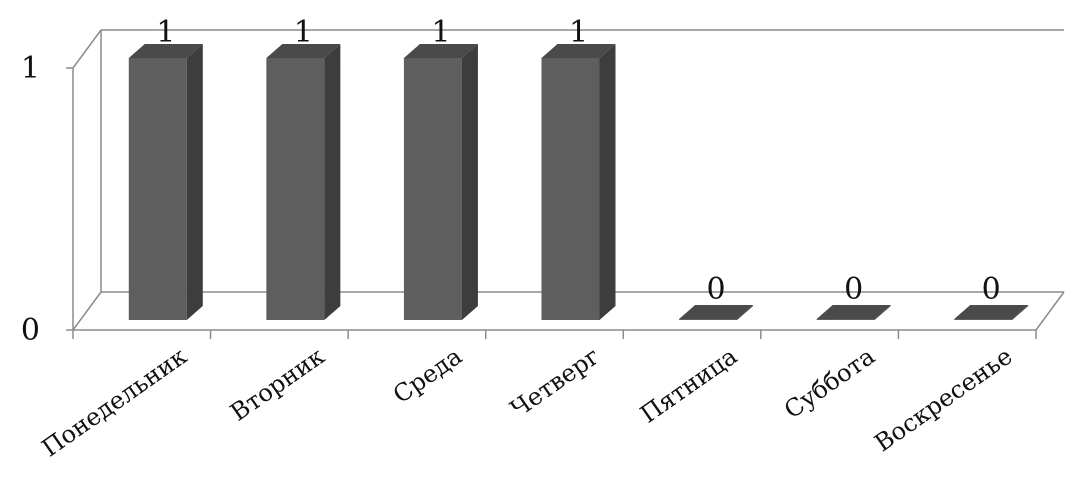 This screenshot has width=1073, height=498. What do you see at coordinates (554, 382) in the screenshot?
I see `category-label: Четверг` at bounding box center [554, 382].